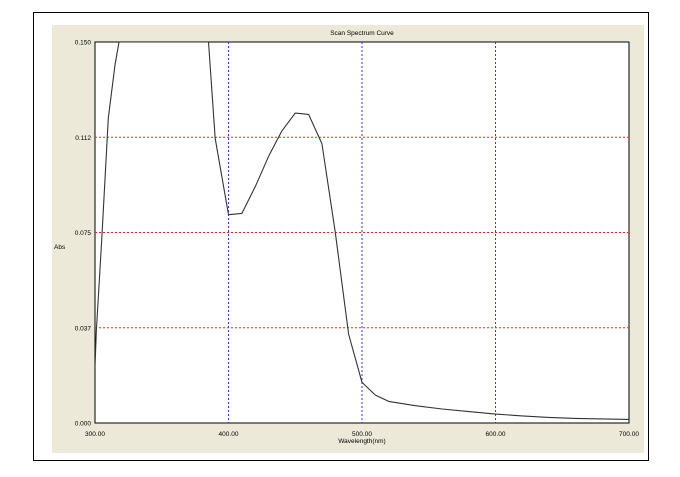  Describe the element at coordinates (629, 434) in the screenshot. I see `x-tick-label: 700.00` at that location.